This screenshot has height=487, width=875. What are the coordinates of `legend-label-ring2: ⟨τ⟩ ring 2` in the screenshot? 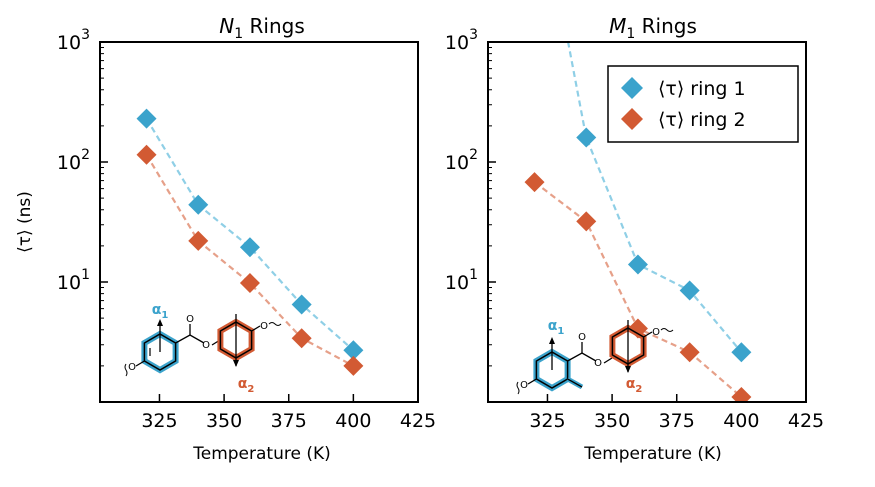 It's located at (702, 120).